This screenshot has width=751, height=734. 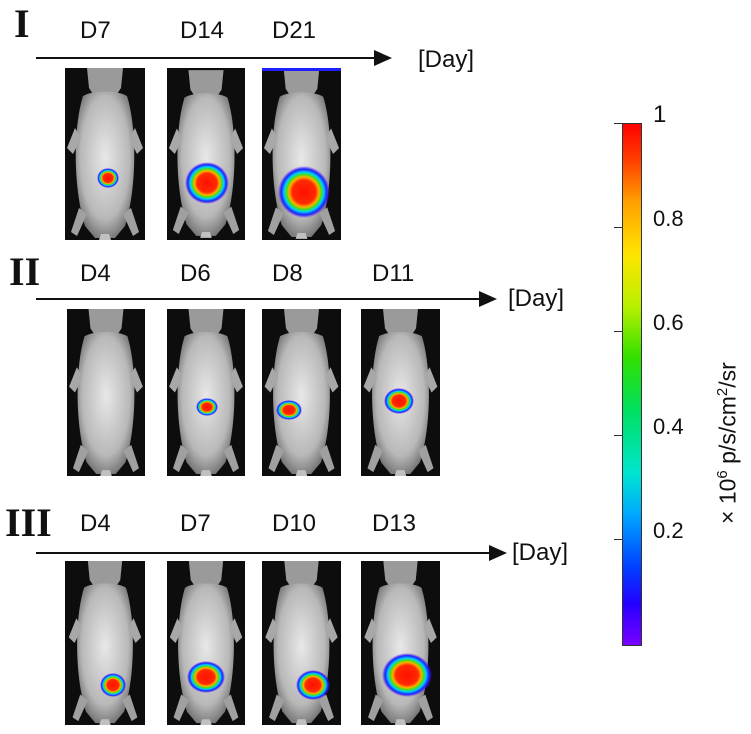 What do you see at coordinates (722, 392) in the screenshot?
I see `colorbar-title-exponent2: 2` at bounding box center [722, 392].